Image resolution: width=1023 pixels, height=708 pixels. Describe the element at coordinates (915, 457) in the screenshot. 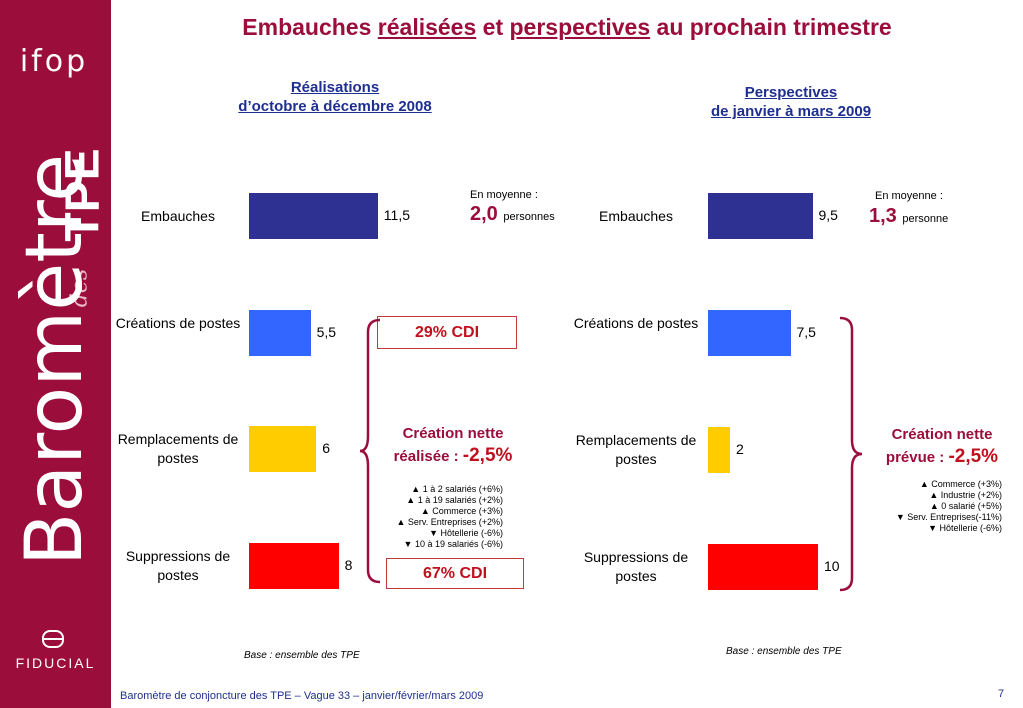

I see `right-net-line2: prévue :` at that location.